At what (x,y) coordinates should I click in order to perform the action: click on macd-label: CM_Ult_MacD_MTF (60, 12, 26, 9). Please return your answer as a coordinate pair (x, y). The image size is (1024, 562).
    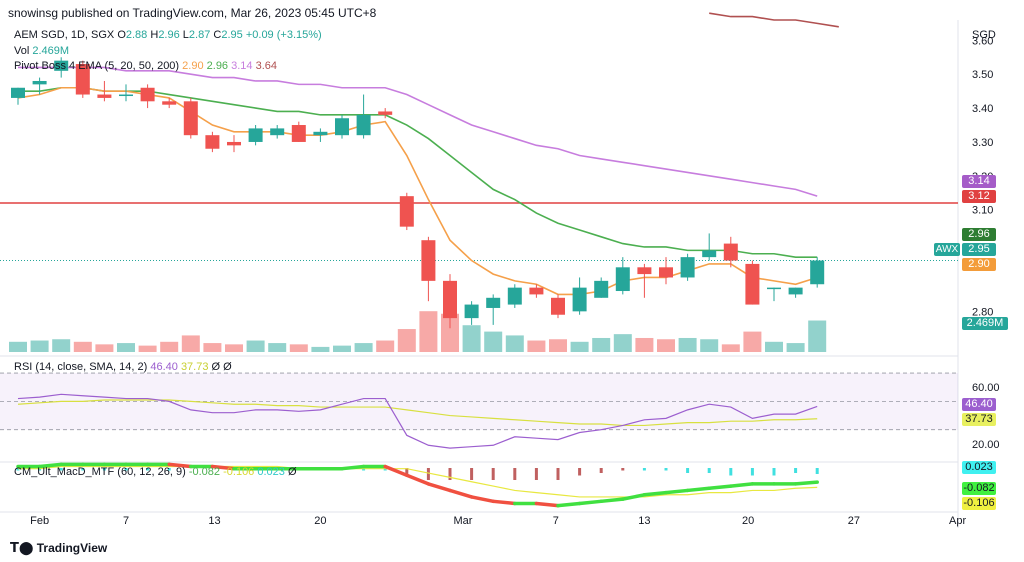
    Looking at the image, I should click on (100, 472).